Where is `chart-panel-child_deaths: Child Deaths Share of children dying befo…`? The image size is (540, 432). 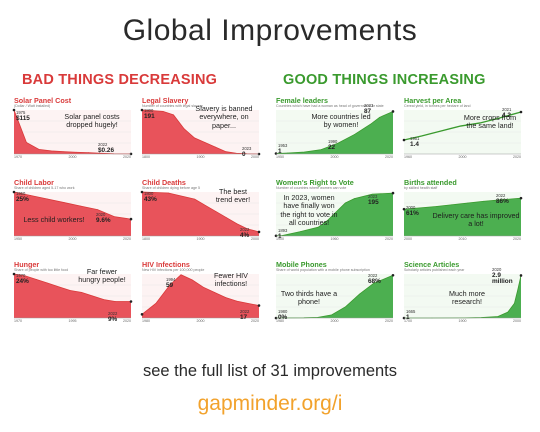
chart-panel-child_deaths: Child Deaths Share of children dying befo… is located at coordinates (200, 211).